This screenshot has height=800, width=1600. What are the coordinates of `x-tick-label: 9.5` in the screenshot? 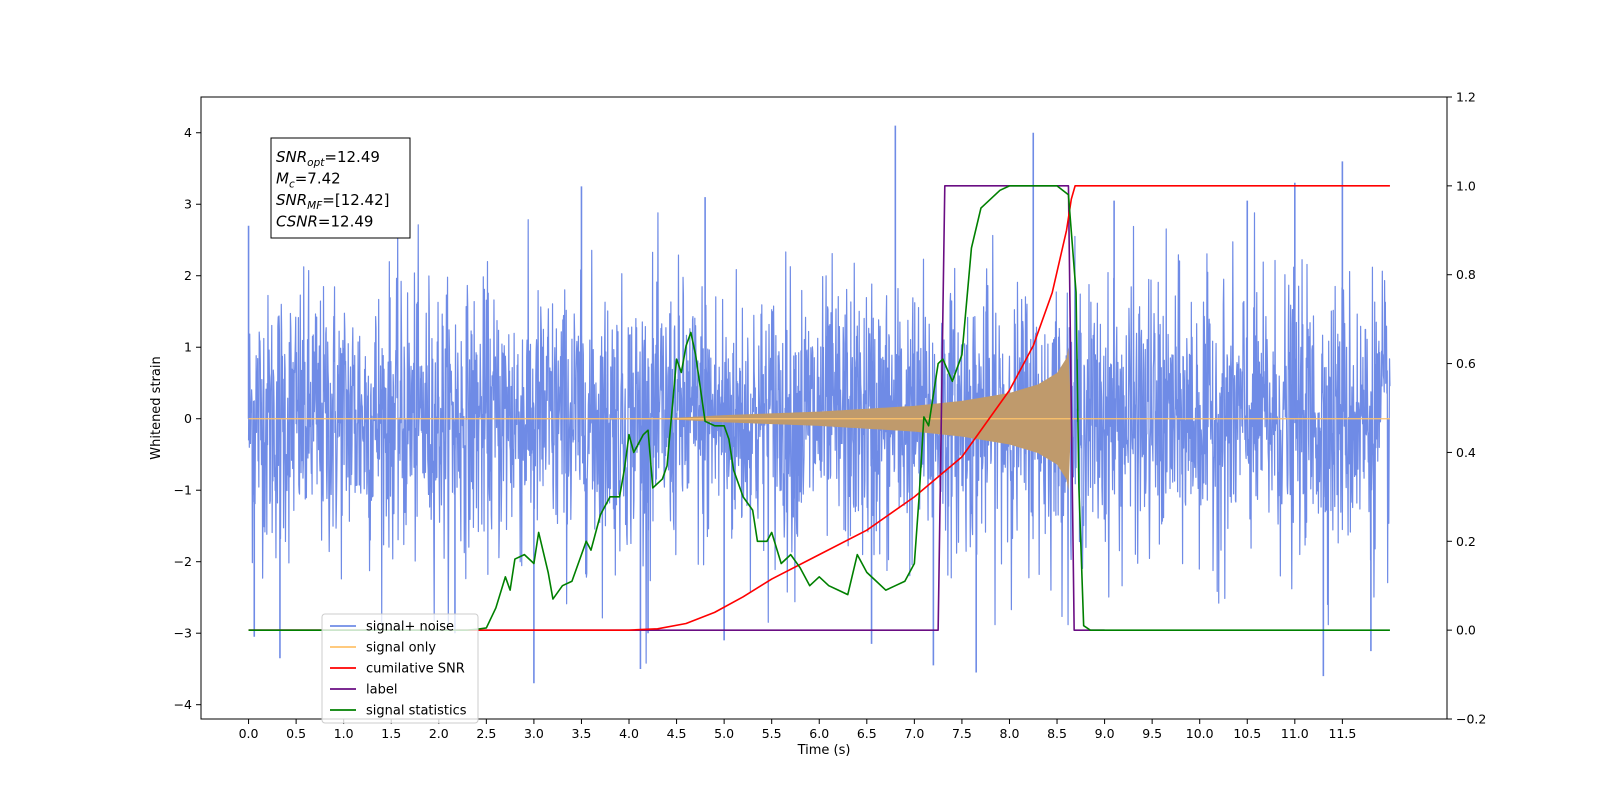 It's located at (1152, 733).